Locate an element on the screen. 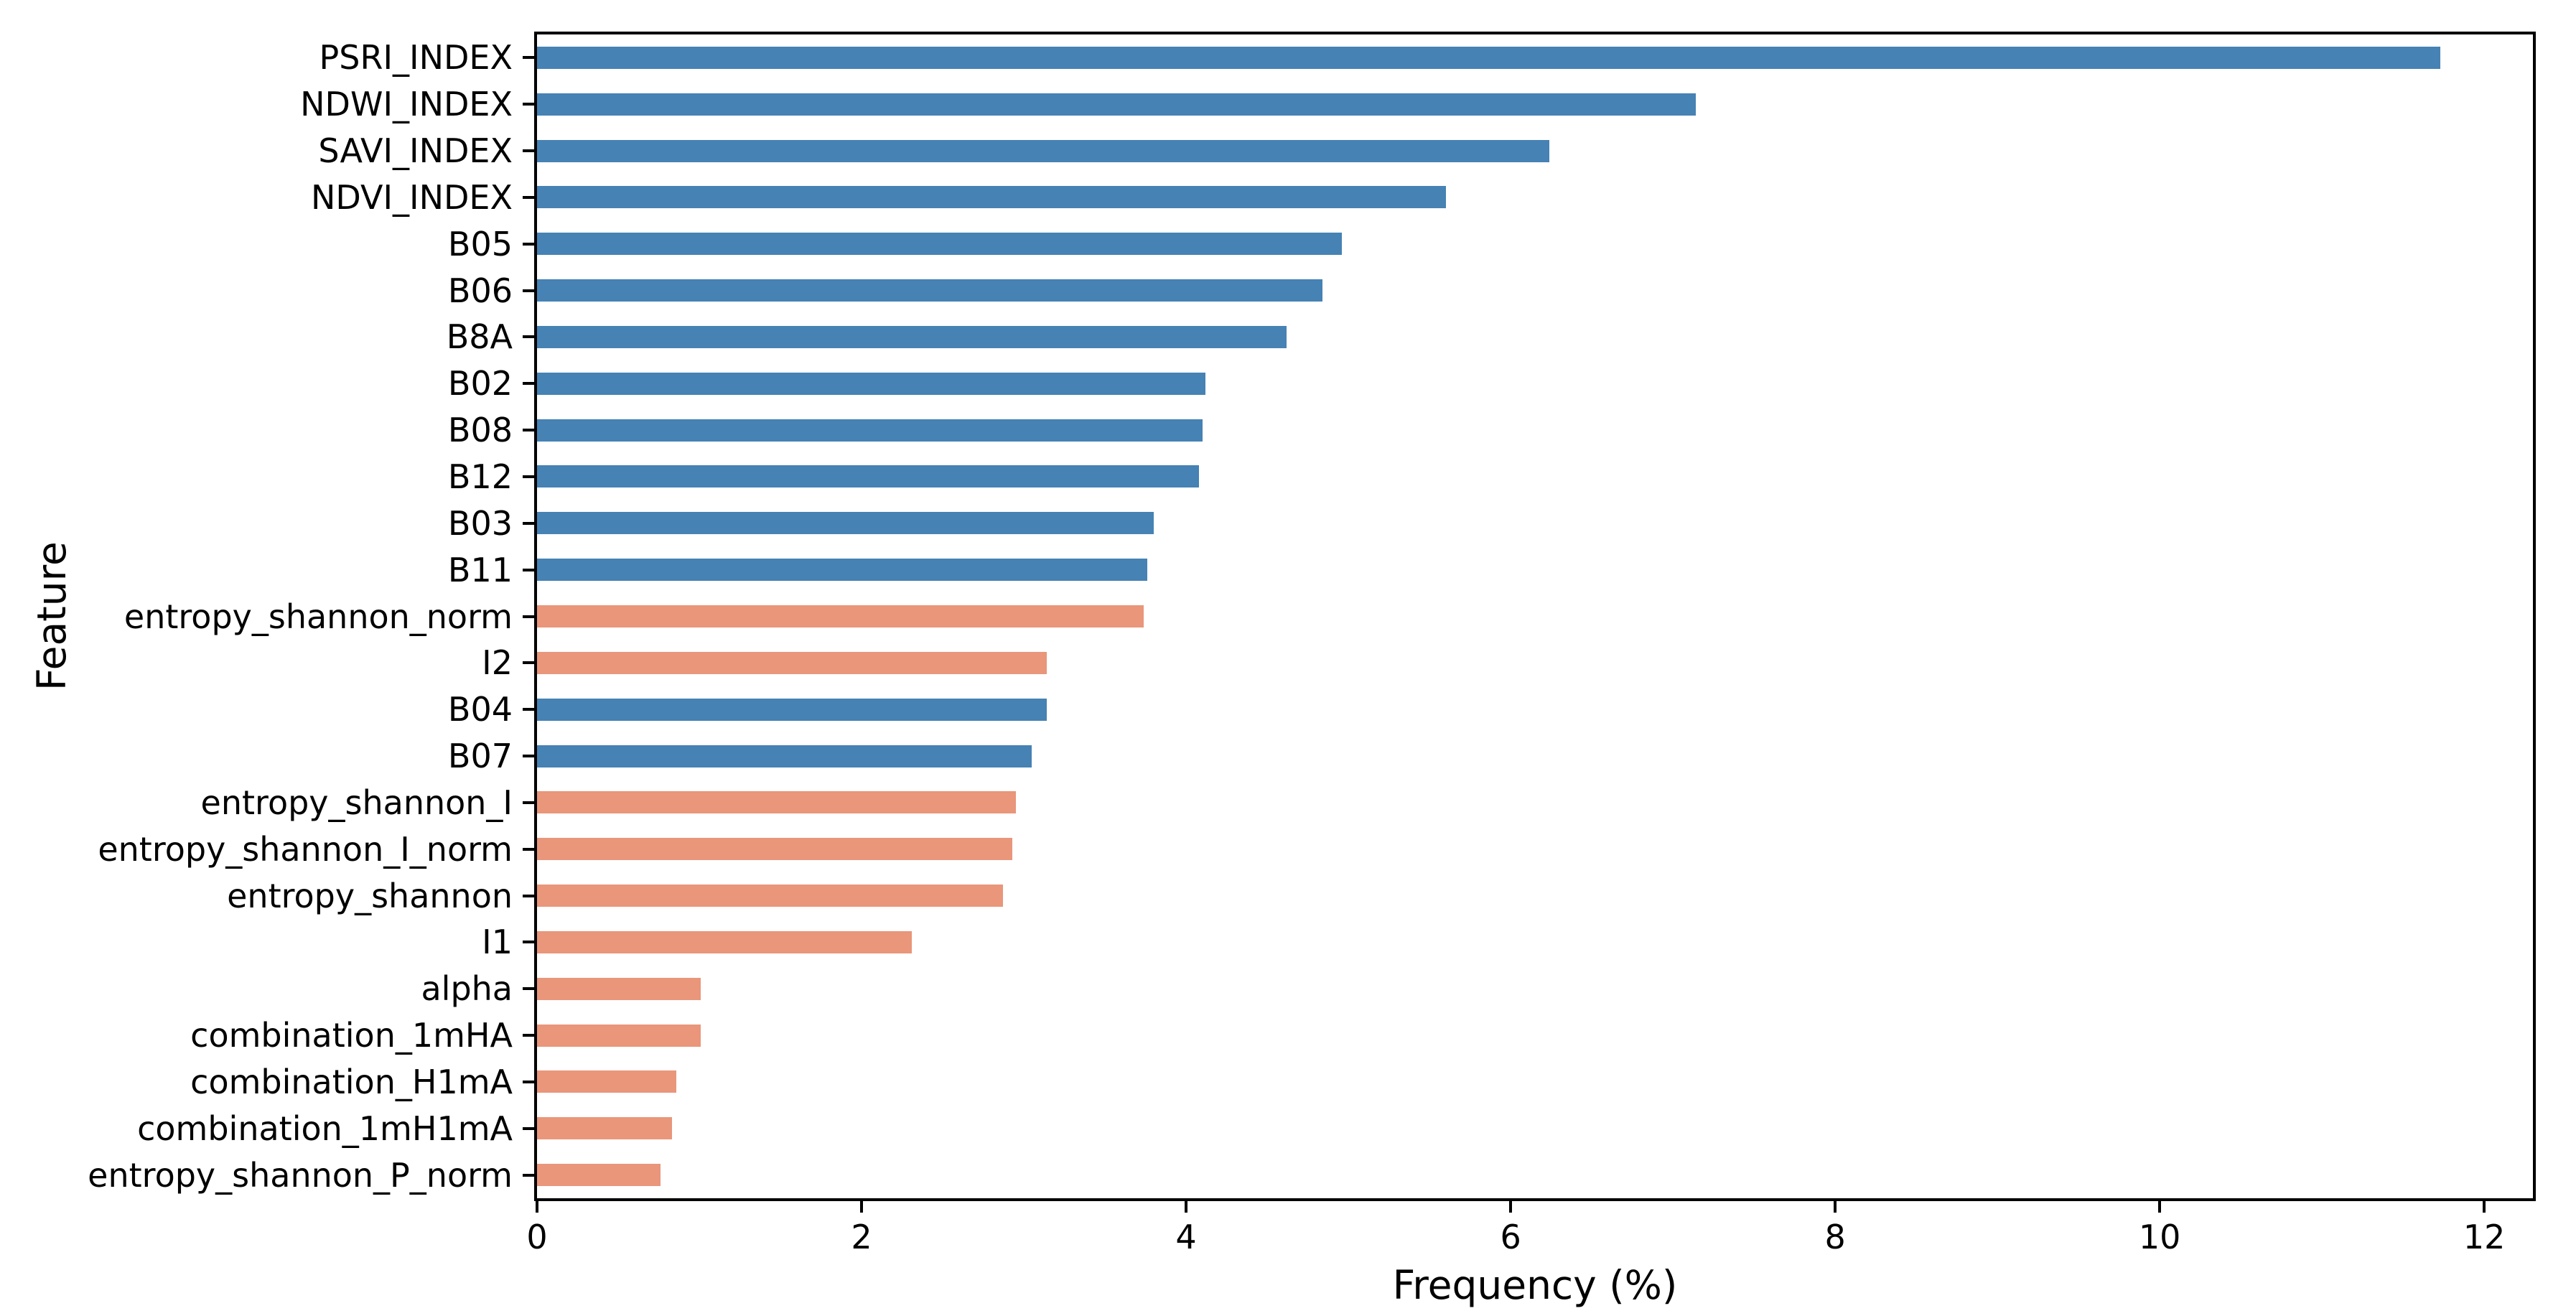 This screenshot has height=1316, width=2576. y-tick-label-combination_1mHA: combination_1mHA is located at coordinates (351, 1035).